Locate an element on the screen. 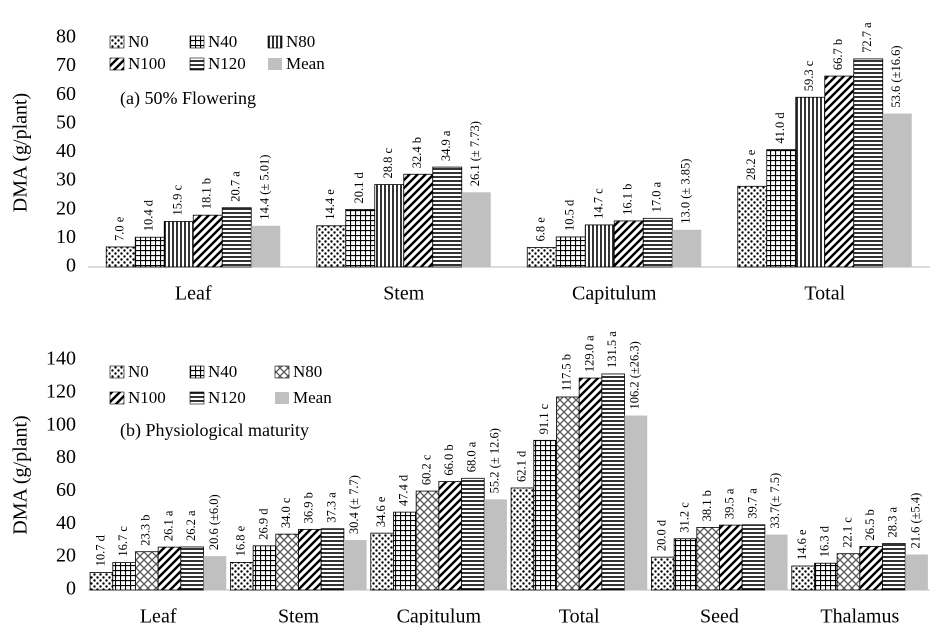  value-label: 14.4 e is located at coordinates (330, 204).